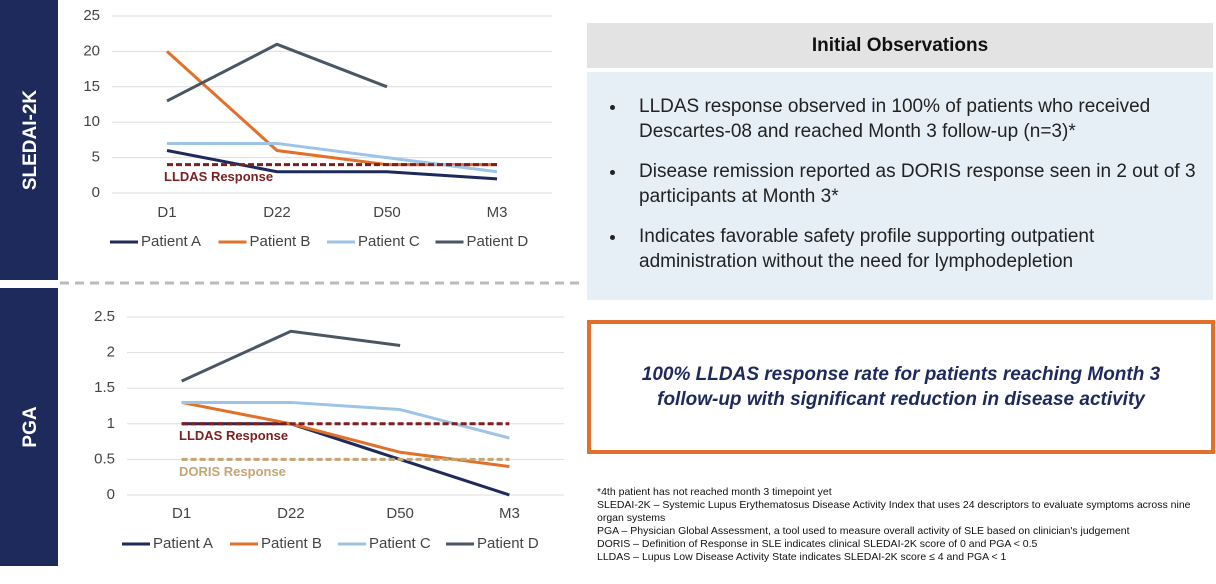 This screenshot has height=584, width=1216. I want to click on y-tick-label: 1.5, so click(104, 387).